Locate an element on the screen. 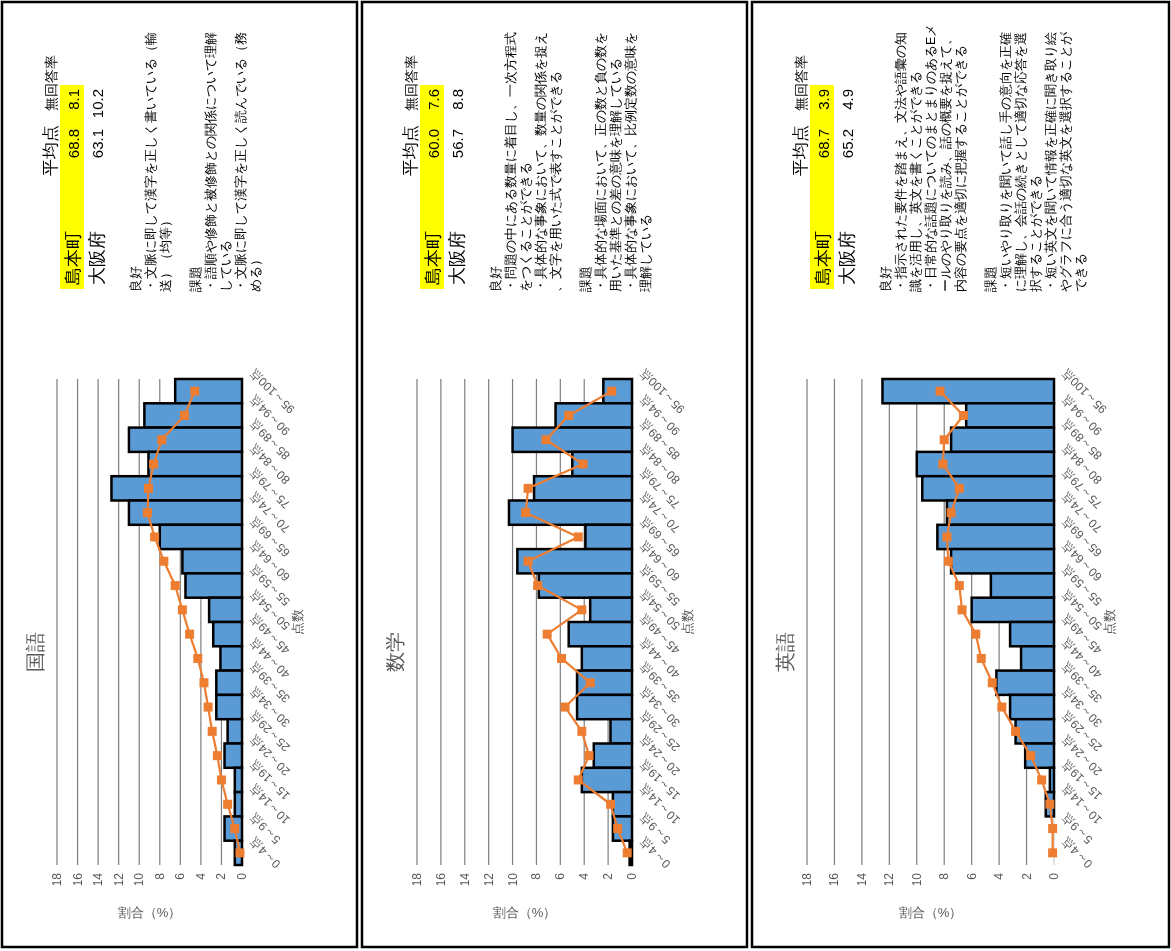 This screenshot has width=1171, height=951. text: ・日常的な話題についてのまとまりのあるEメールのやり取りを読み、話の概要を捉えて、内容の要点を適切に把握することができる is located at coordinates (946, 157).